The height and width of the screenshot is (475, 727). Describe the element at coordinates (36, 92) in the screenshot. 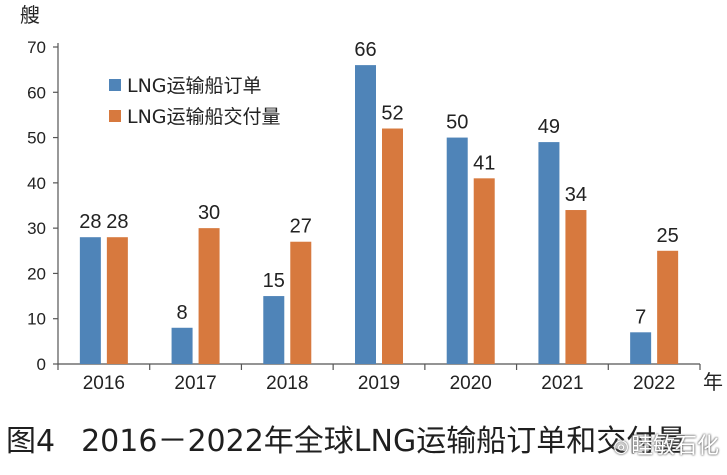

I see `y-tick-label: 60` at that location.